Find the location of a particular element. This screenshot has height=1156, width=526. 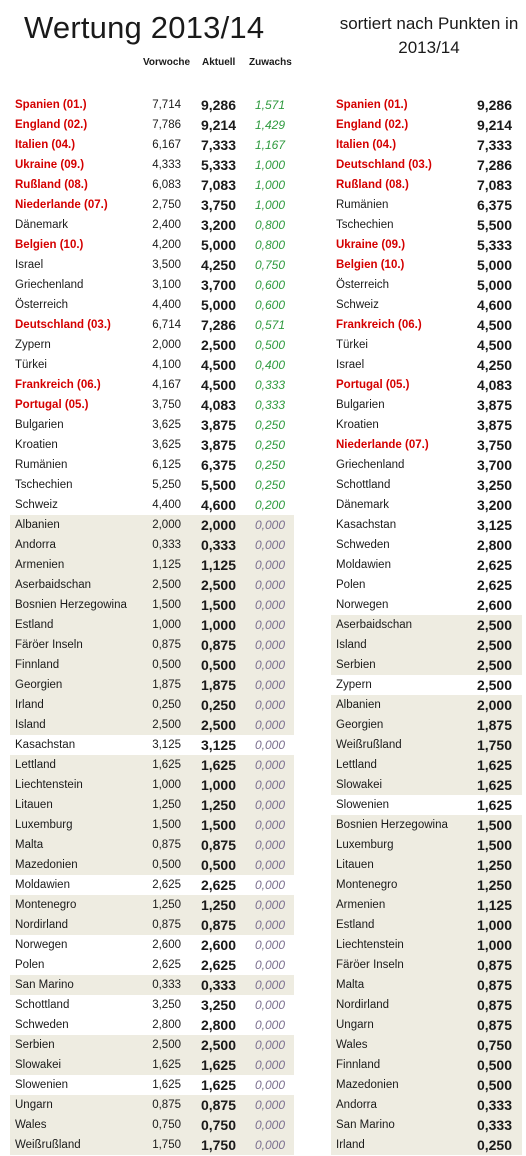

vorwoche-value: 4,333 is located at coordinates (166, 165).